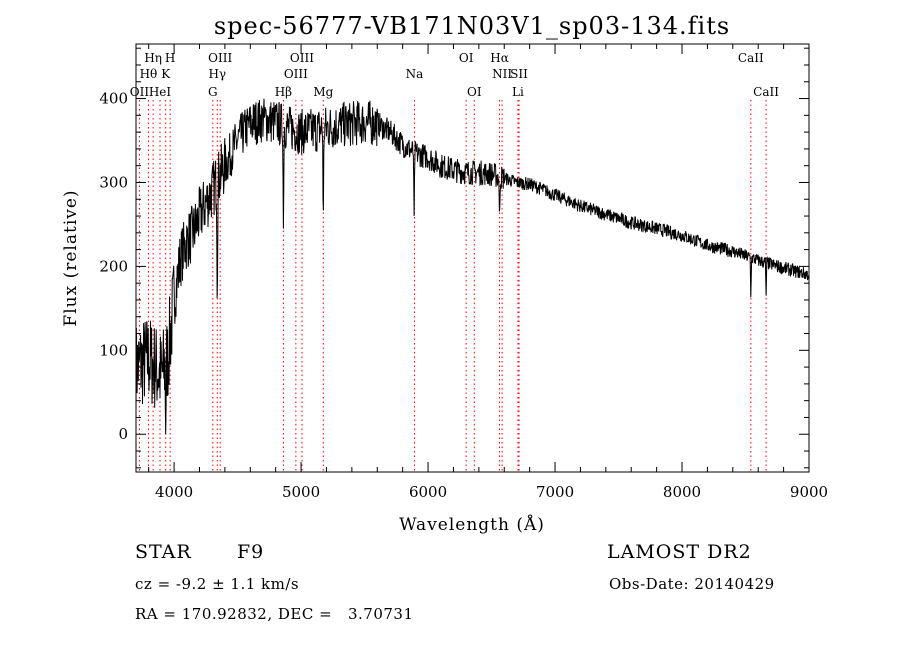  I want to click on object-type: STAR, so click(163, 552).